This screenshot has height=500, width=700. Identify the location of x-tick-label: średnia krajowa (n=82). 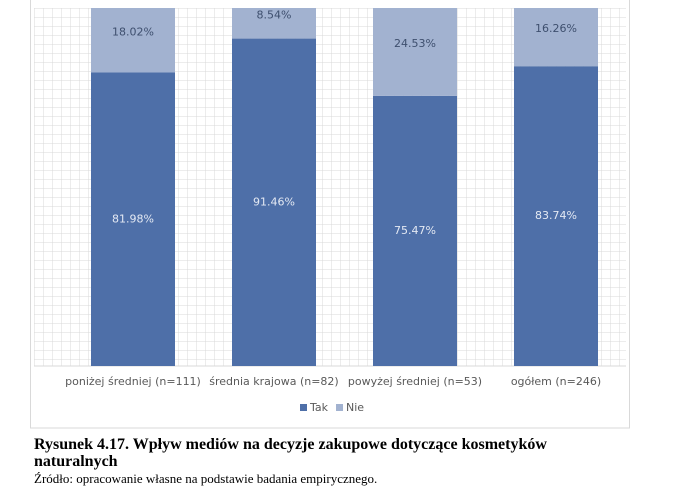
(273, 381).